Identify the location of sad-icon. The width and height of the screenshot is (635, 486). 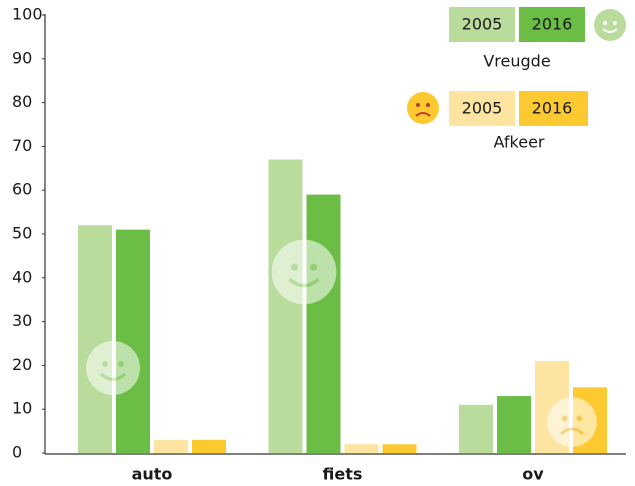
(423, 108).